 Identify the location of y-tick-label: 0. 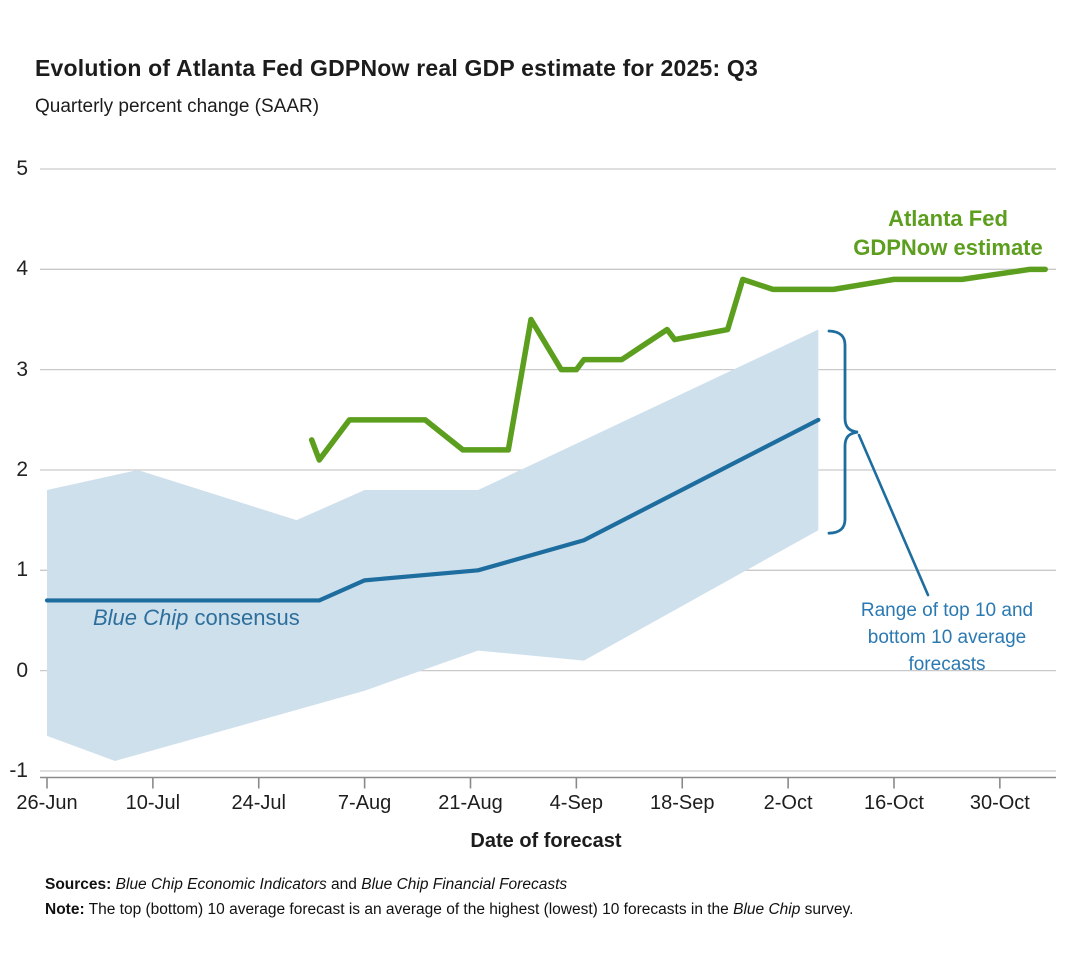
(22, 670).